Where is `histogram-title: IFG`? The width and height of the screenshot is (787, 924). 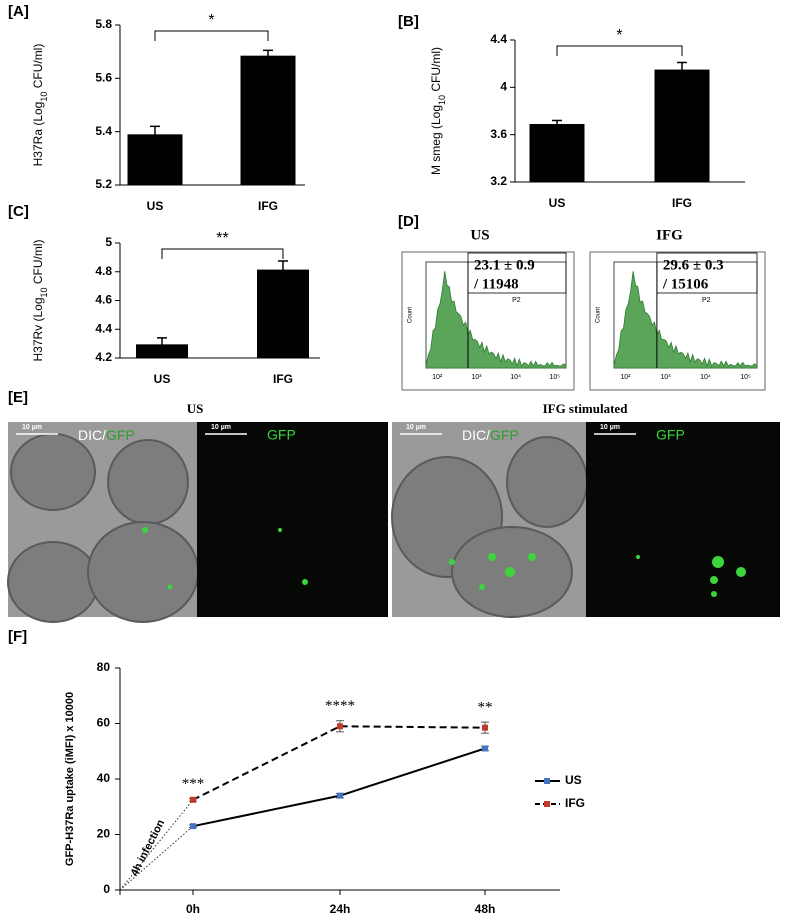 histogram-title: IFG is located at coordinates (669, 235).